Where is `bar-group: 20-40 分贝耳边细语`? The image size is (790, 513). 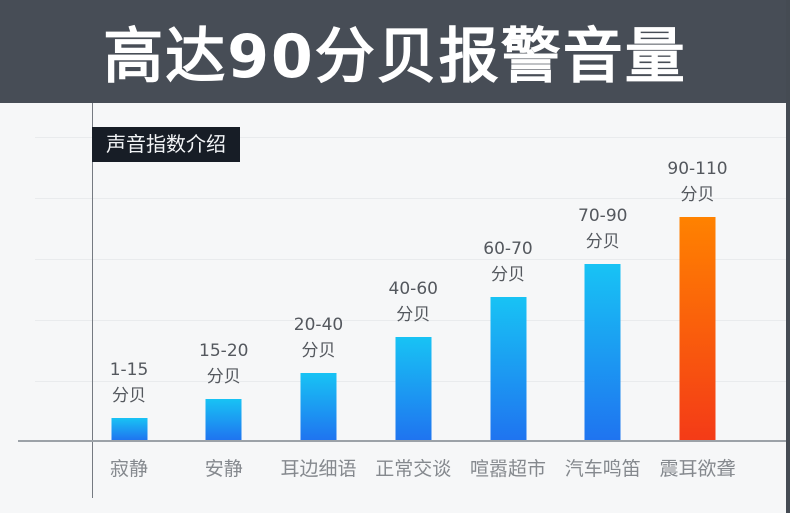 bar-group: 20-40 分贝耳边细语 is located at coordinates (318, 396).